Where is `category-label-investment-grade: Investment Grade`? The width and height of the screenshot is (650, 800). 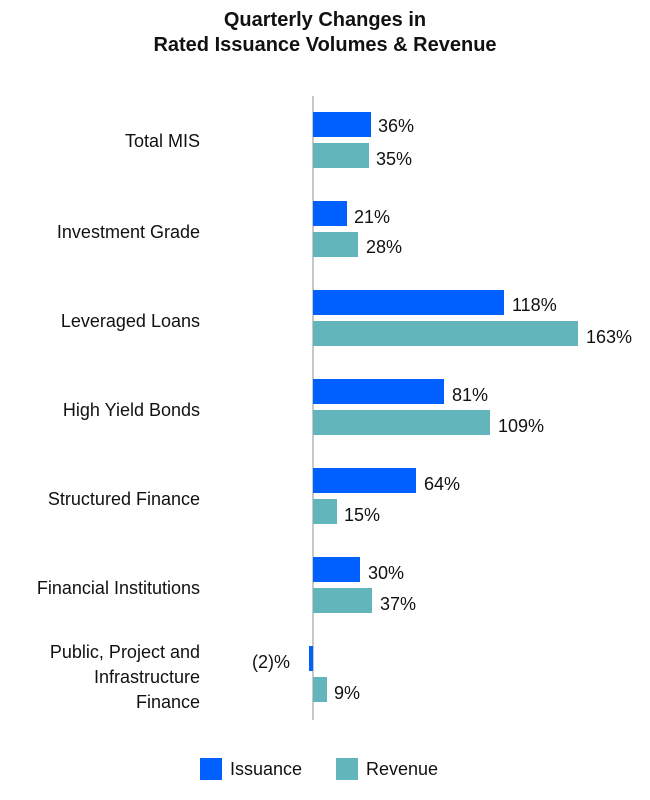
category-label-investment-grade: Investment Grade is located at coordinates (128, 232).